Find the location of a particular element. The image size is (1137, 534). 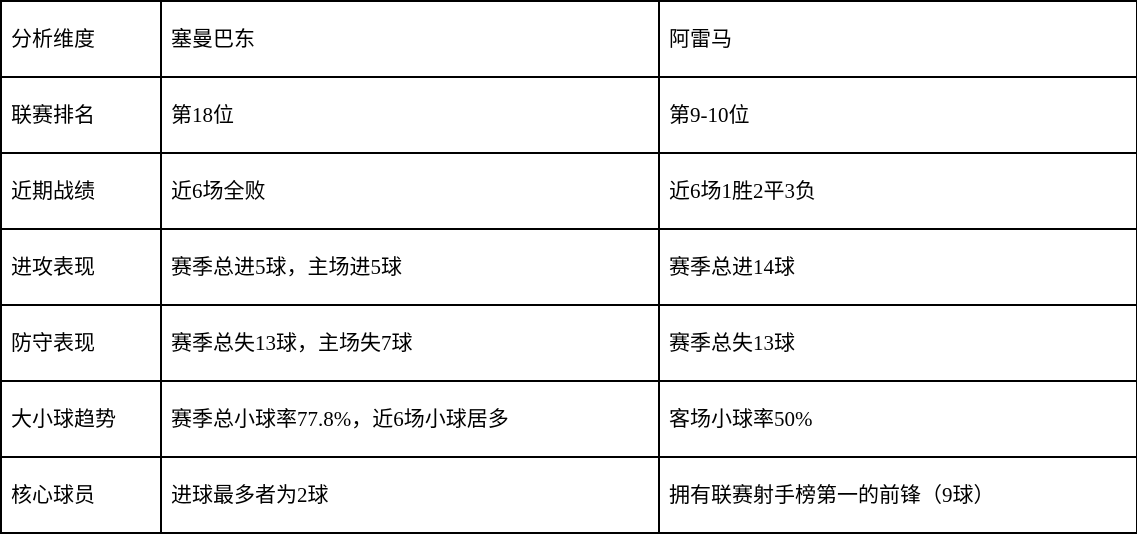

table-row-key-players: 核心球员 进球最多者为2球 拥有联赛射手榜第一的前锋（9球） is located at coordinates (568, 495).